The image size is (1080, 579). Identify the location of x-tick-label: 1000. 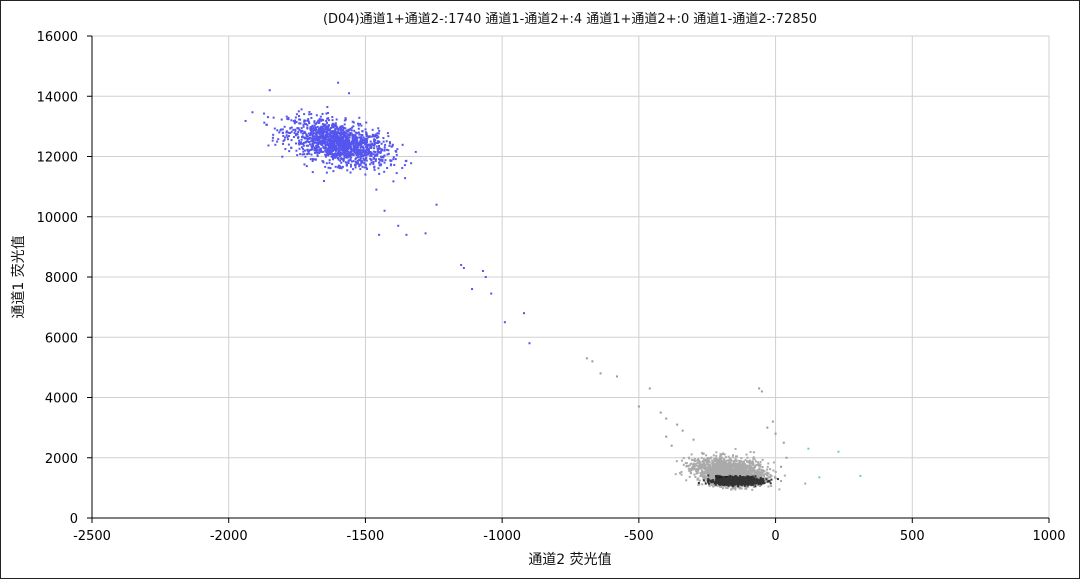
(1048, 536).